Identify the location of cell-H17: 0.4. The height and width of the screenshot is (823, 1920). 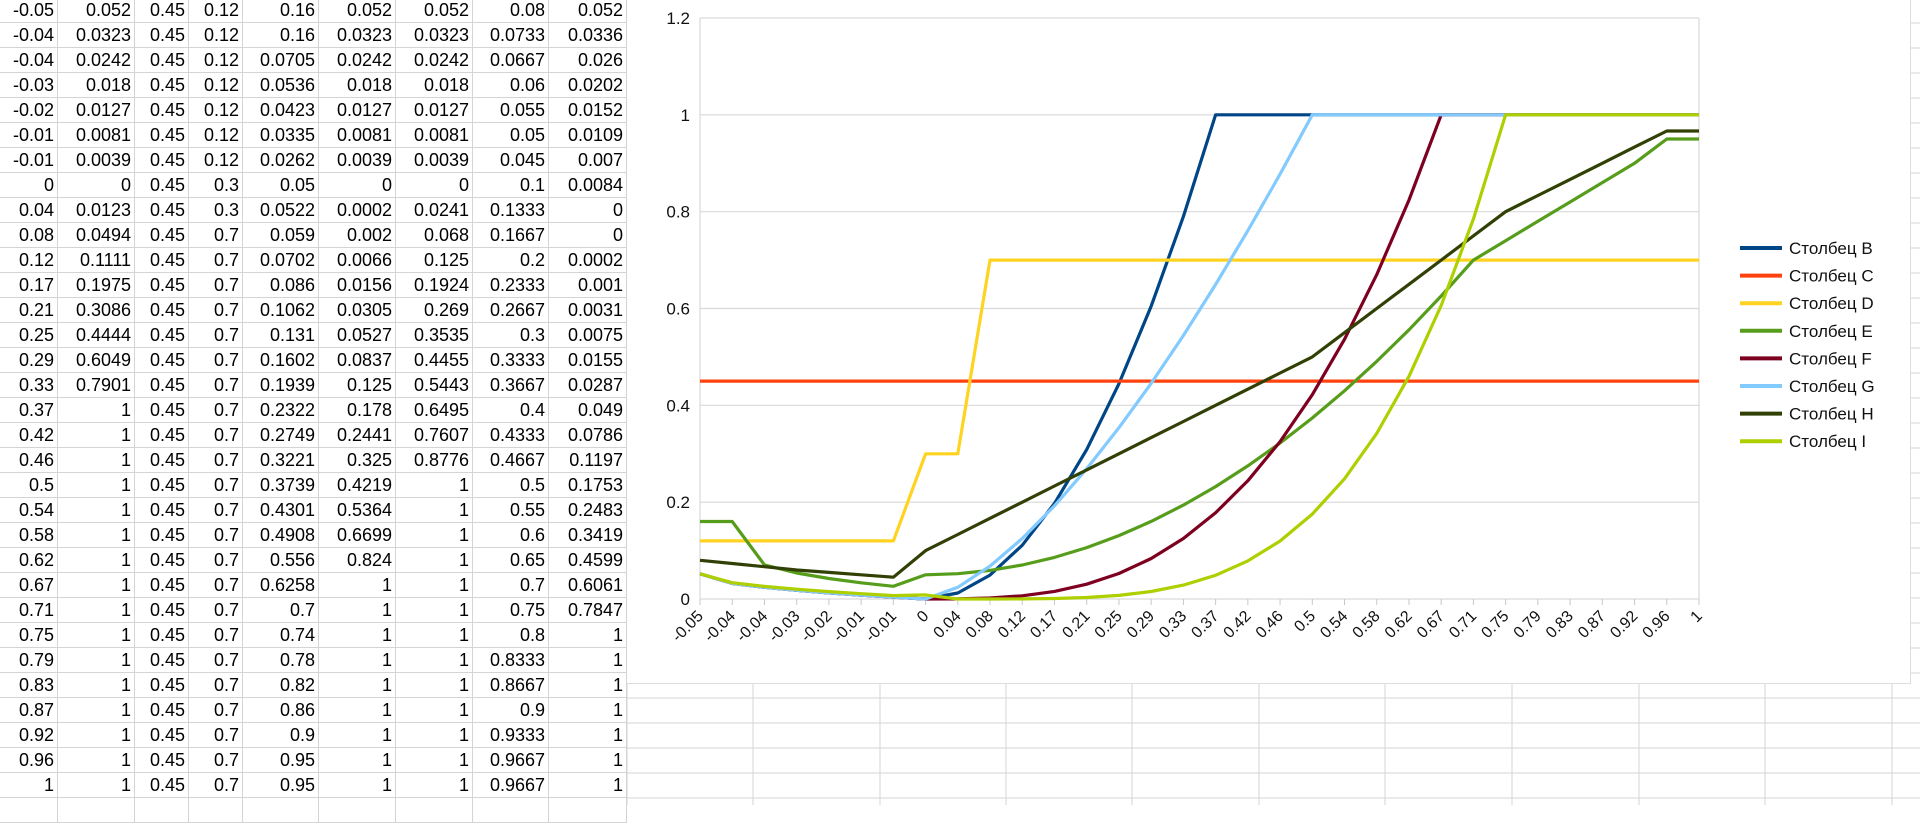
(511, 410).